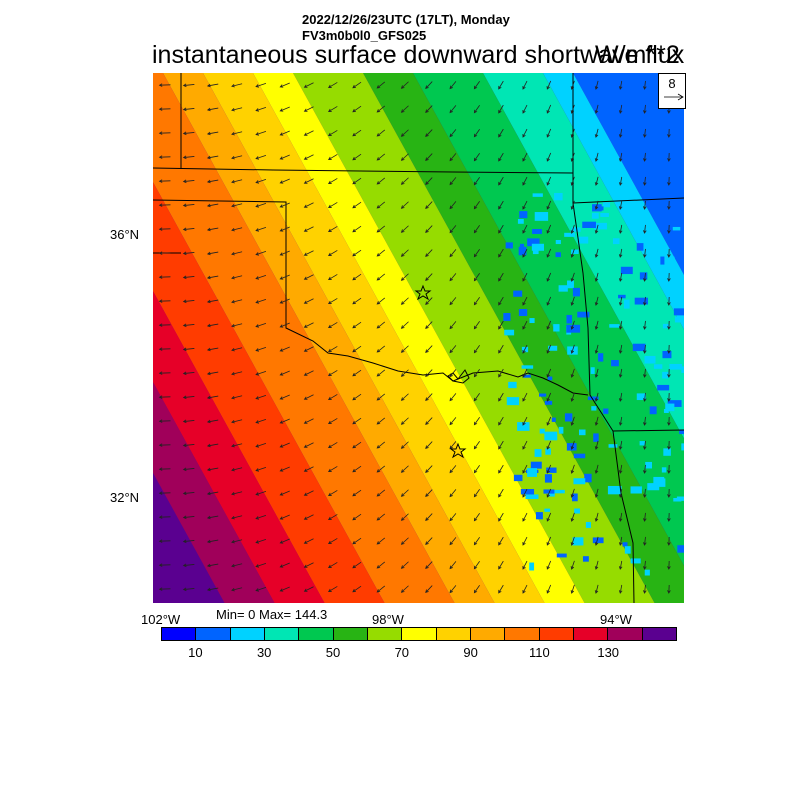 The height and width of the screenshot is (800, 800). I want to click on arkansas-louisiana-border, so click(648, 430).